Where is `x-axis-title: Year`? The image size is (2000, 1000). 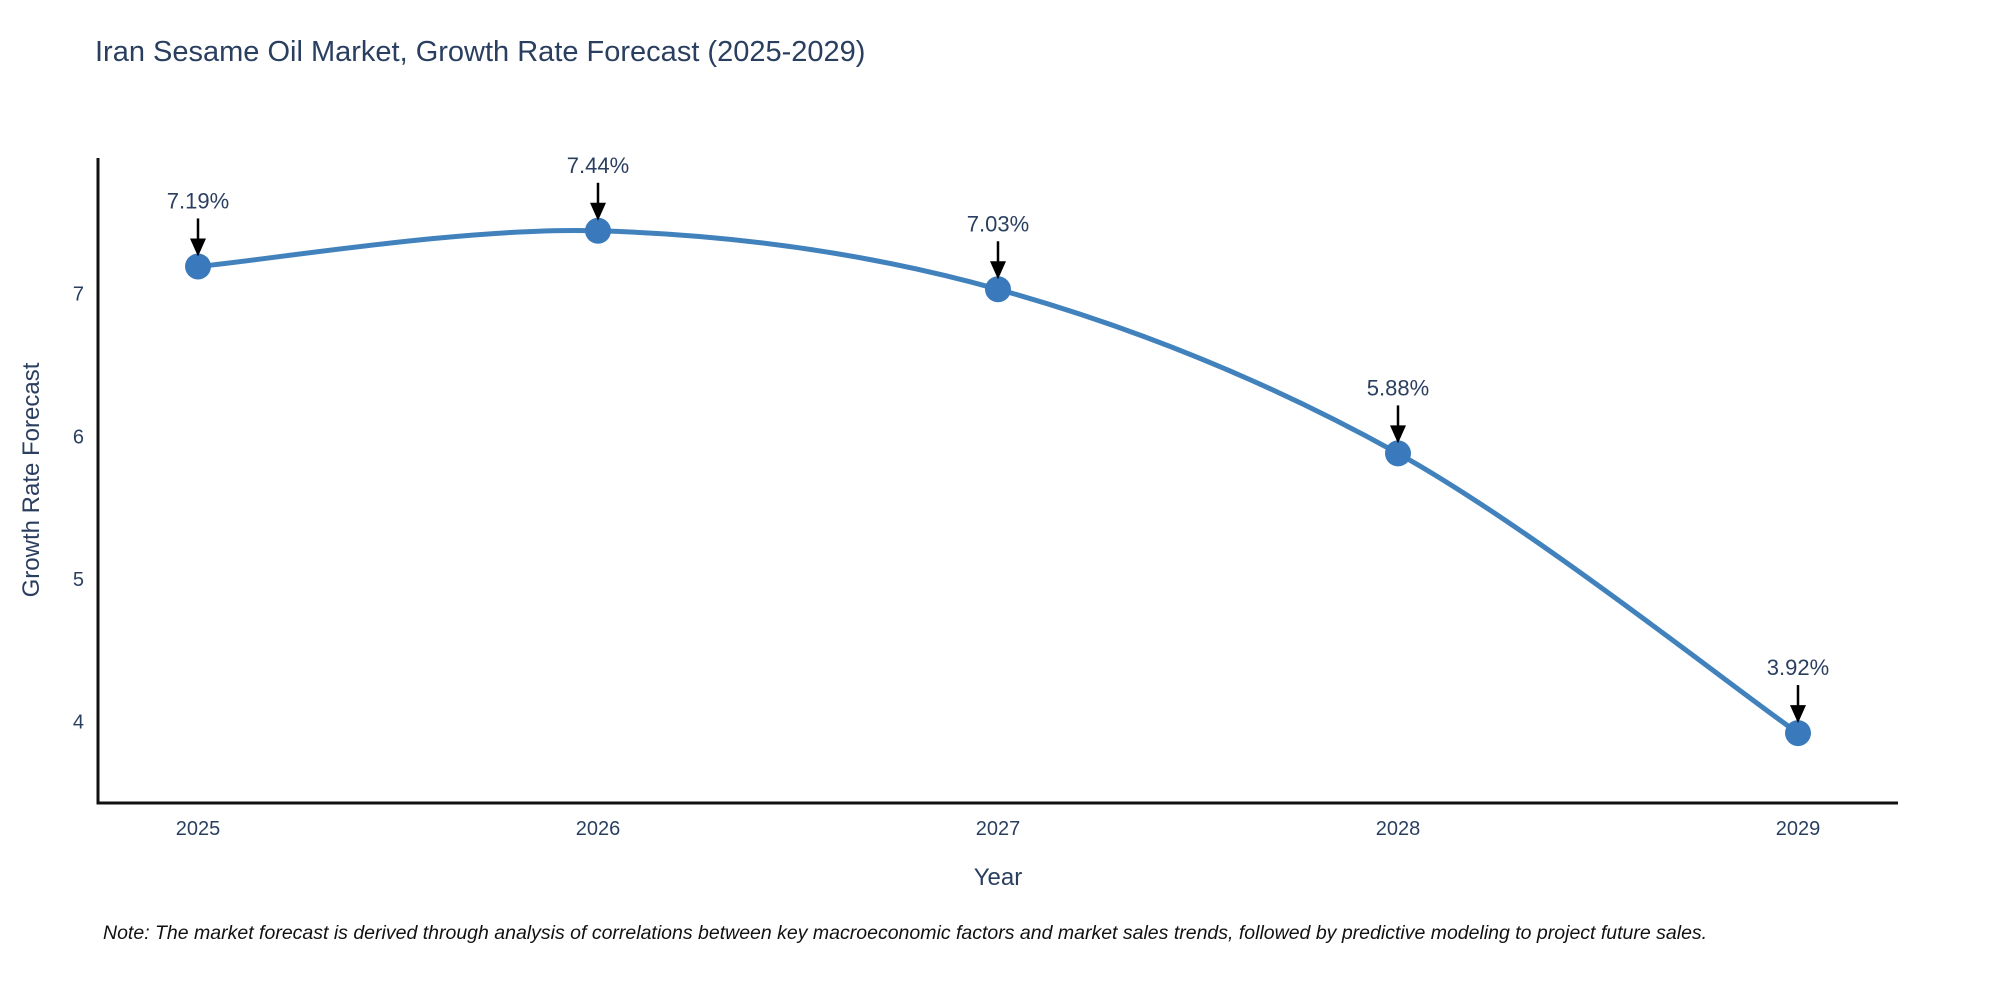
x-axis-title: Year is located at coordinates (998, 877).